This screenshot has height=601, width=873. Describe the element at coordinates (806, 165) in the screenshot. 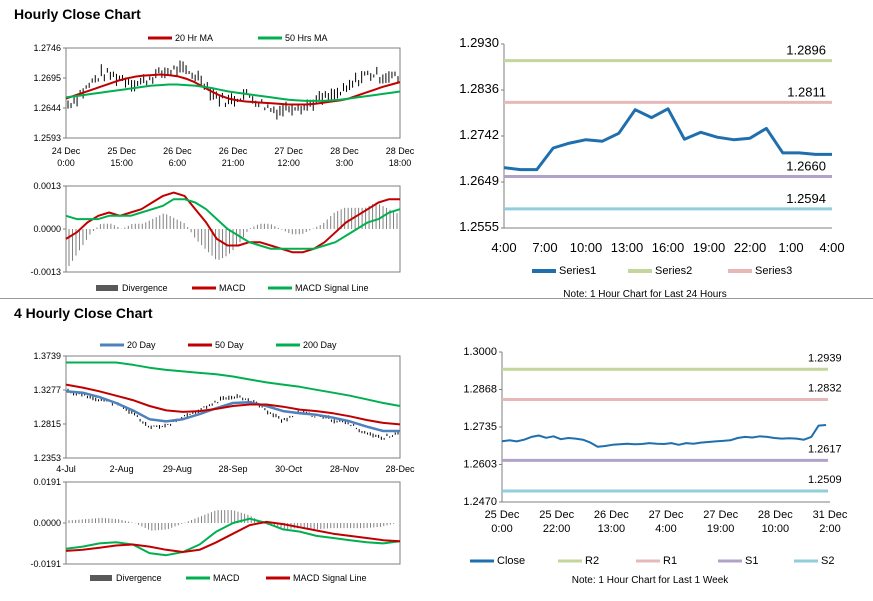

I see `hourly-level-label: 1.2660` at that location.